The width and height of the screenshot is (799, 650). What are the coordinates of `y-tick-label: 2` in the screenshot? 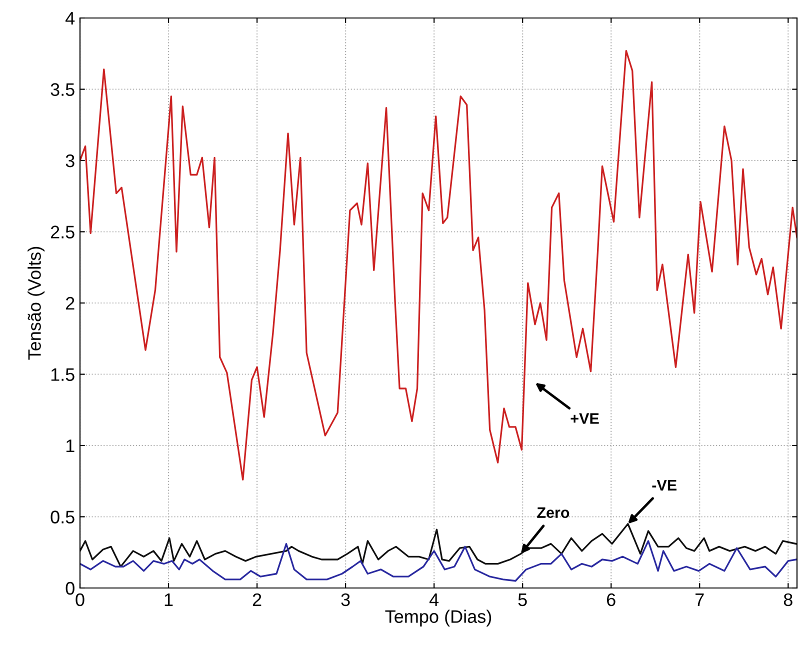 It's located at (70, 303).